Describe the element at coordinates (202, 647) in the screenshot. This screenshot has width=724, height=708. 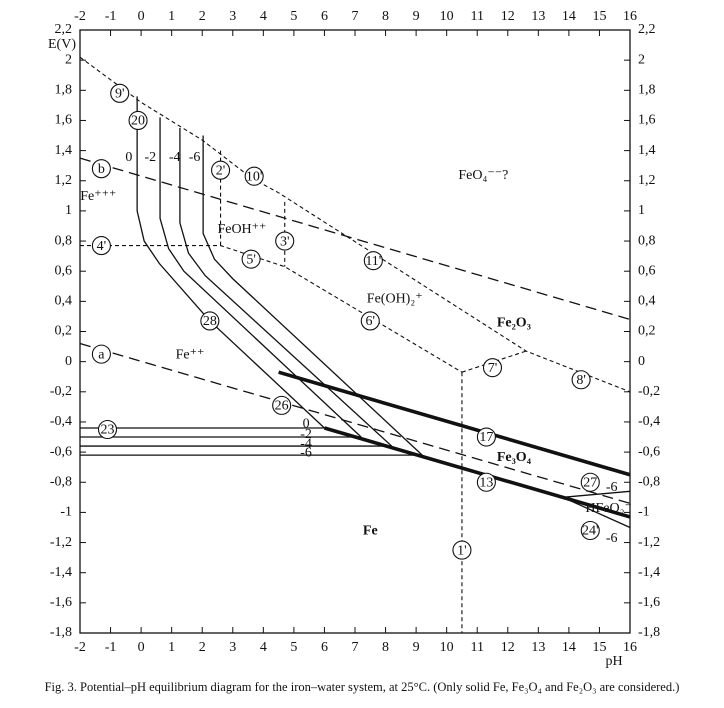
I see `x-tick-label: 2` at that location.